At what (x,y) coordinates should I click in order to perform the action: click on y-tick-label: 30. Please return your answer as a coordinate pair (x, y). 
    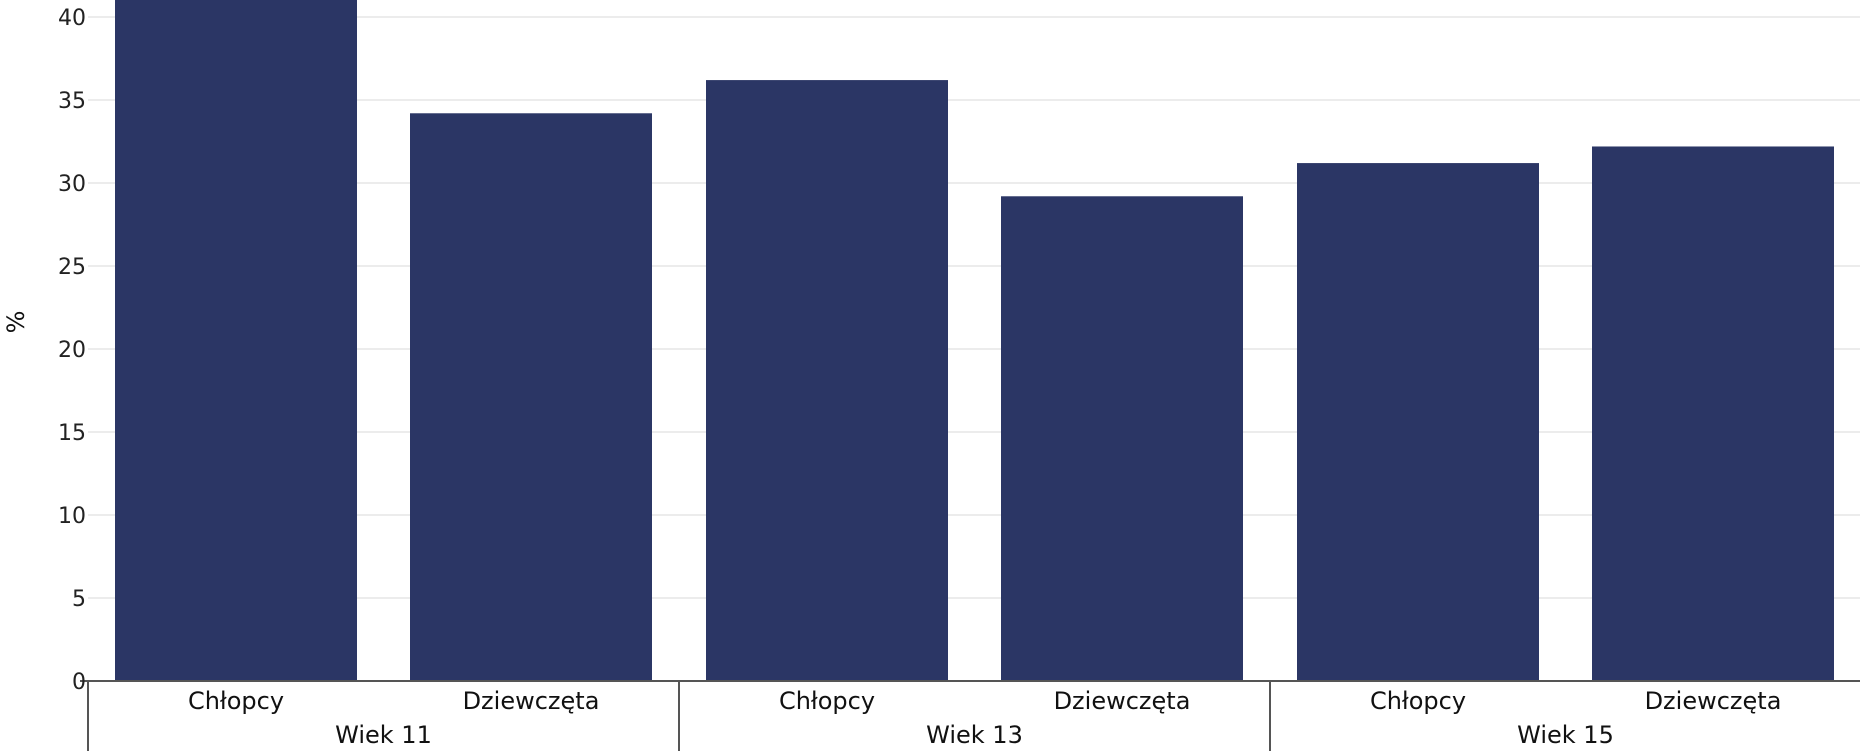
    Looking at the image, I should click on (72, 184).